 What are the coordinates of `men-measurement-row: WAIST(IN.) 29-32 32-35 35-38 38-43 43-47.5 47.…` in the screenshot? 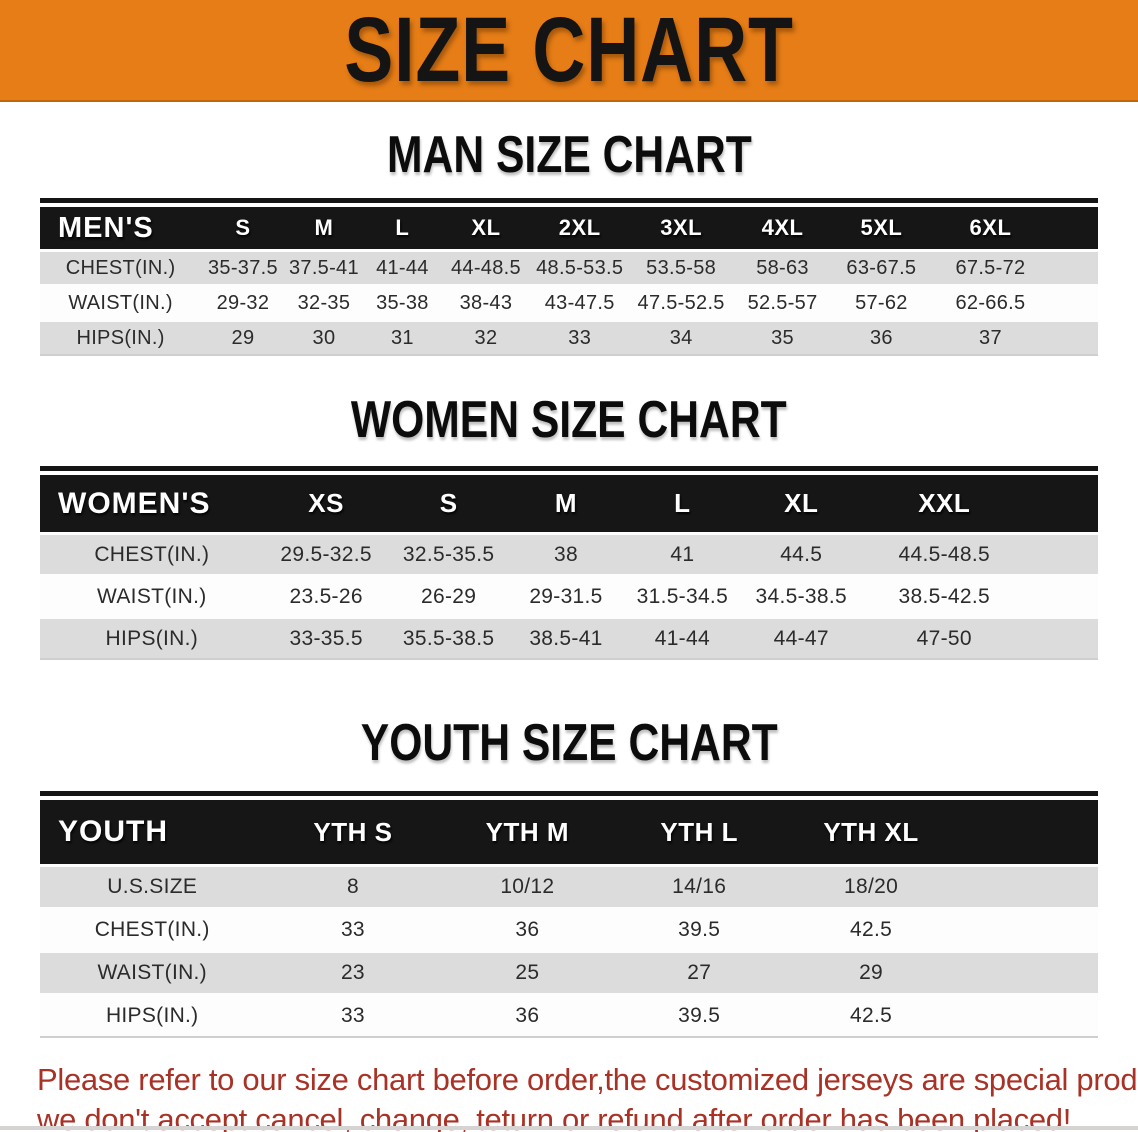 It's located at (569, 303).